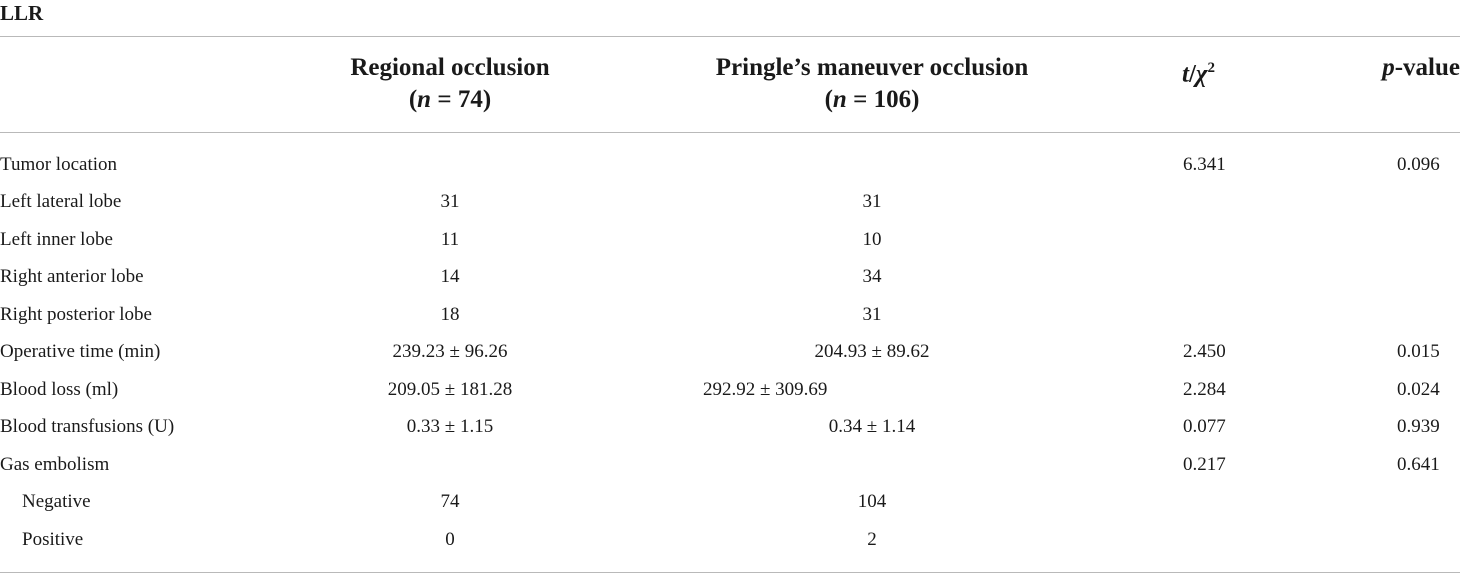 This screenshot has height=574, width=1460. Describe the element at coordinates (56, 501) in the screenshot. I see `row-label: Negative` at that location.